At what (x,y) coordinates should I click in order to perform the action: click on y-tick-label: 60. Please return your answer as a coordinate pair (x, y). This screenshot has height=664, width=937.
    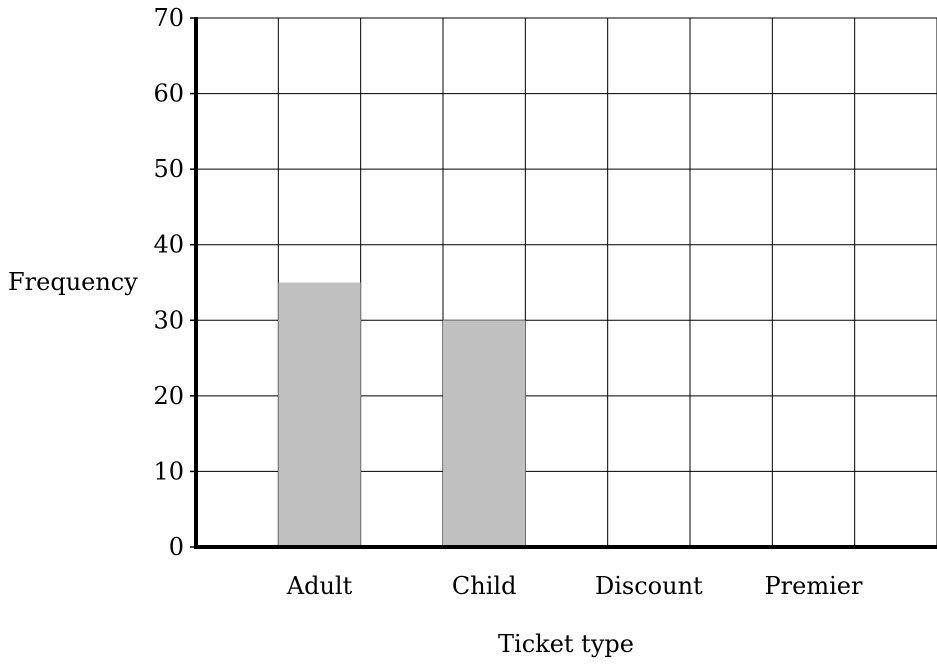
    Looking at the image, I should click on (168, 94).